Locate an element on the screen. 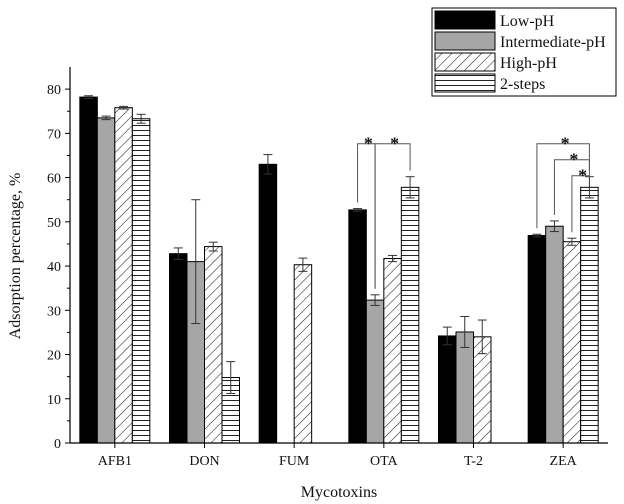  y-tick-label: 50 is located at coordinates (54, 223).